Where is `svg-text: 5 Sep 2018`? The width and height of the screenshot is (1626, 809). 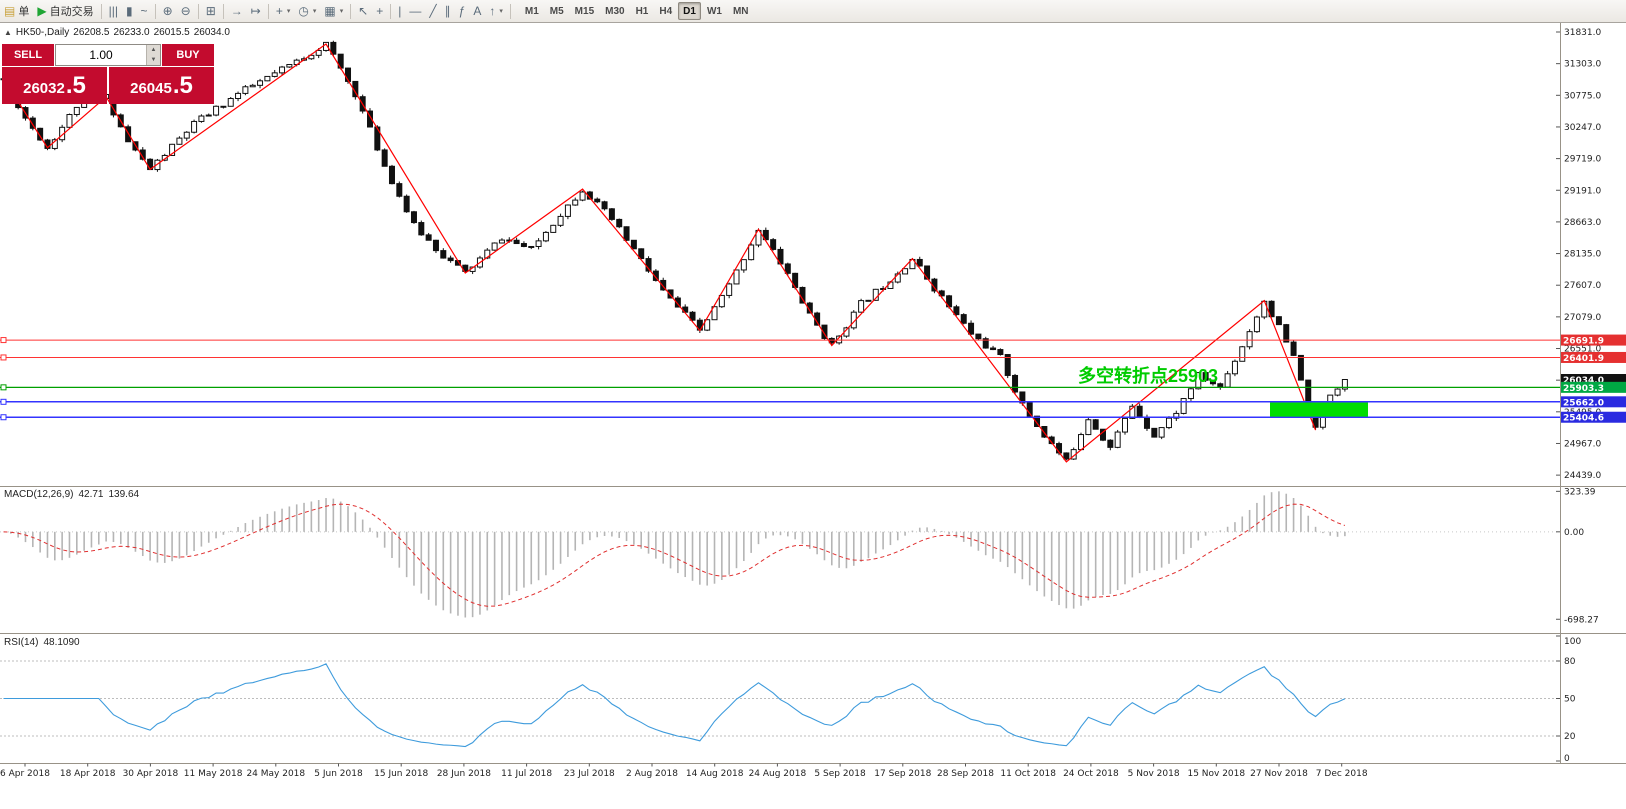
svg-text: 5 Sep 2018 is located at coordinates (840, 774).